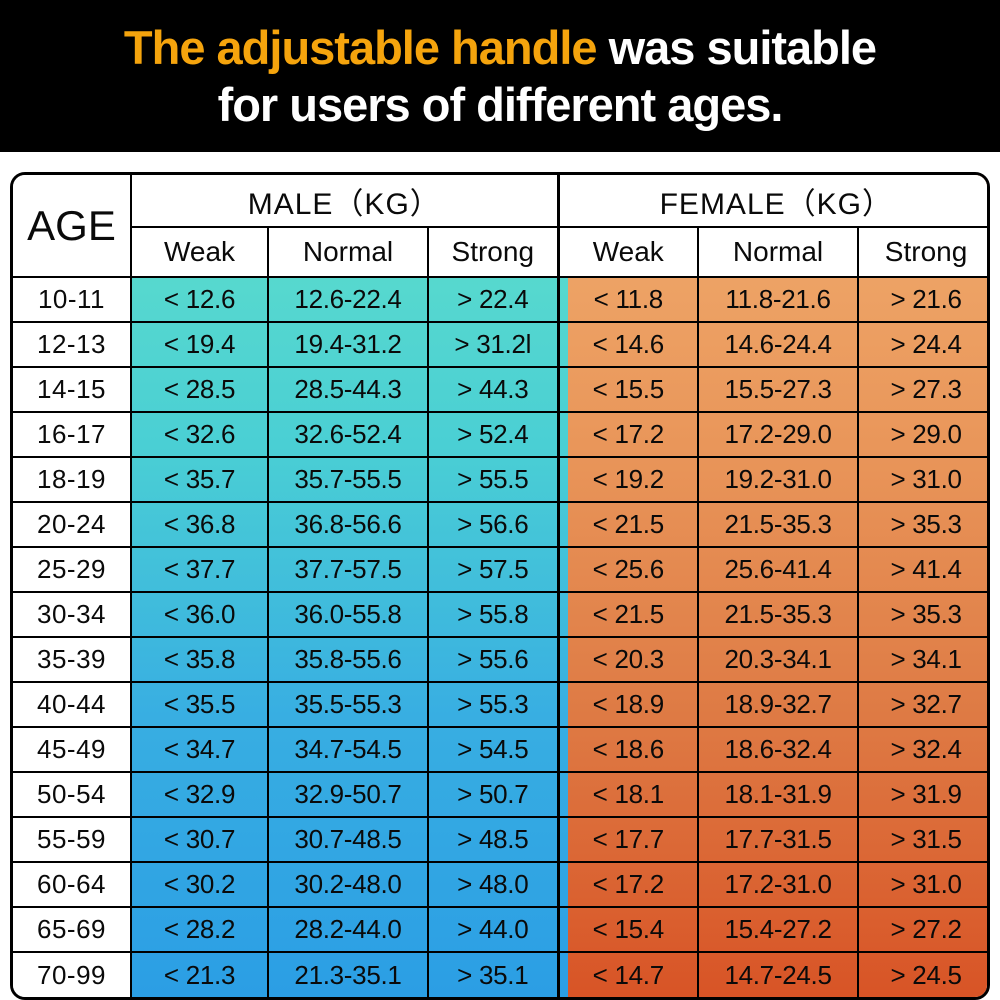 The height and width of the screenshot is (1000, 1000). I want to click on title-rest: was suitable, so click(737, 47).